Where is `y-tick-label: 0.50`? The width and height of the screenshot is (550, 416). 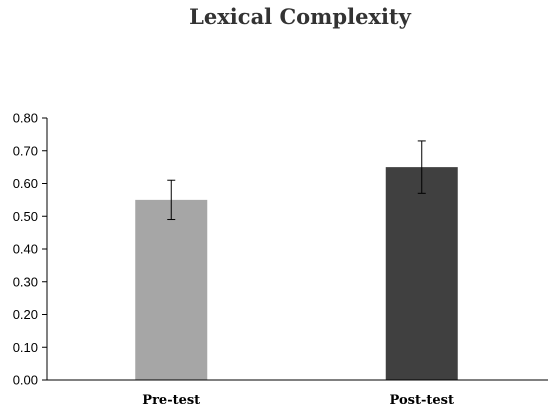 y-tick-label: 0.50 is located at coordinates (25, 216).